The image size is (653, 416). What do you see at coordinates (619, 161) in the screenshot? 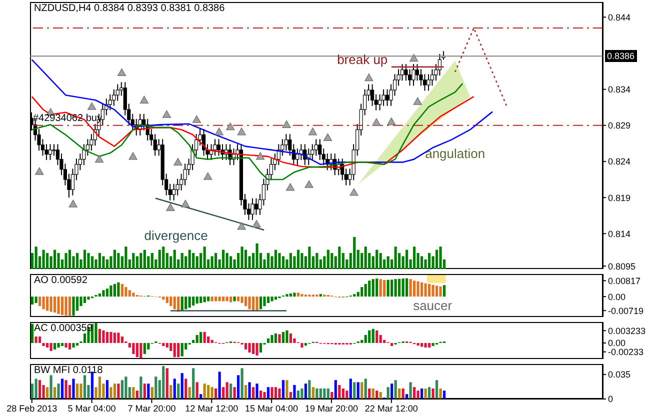
I see `y-tick-label: 0.824` at bounding box center [619, 161].